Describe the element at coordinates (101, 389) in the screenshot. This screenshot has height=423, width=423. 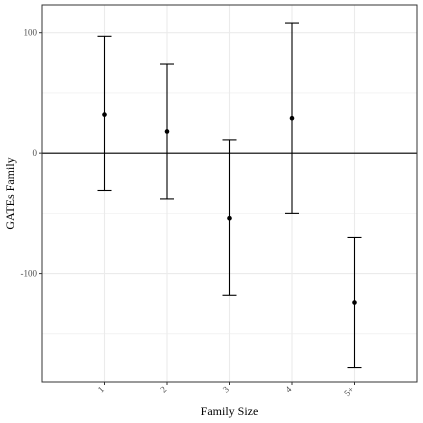
I see `x-tick-label: 1` at that location.